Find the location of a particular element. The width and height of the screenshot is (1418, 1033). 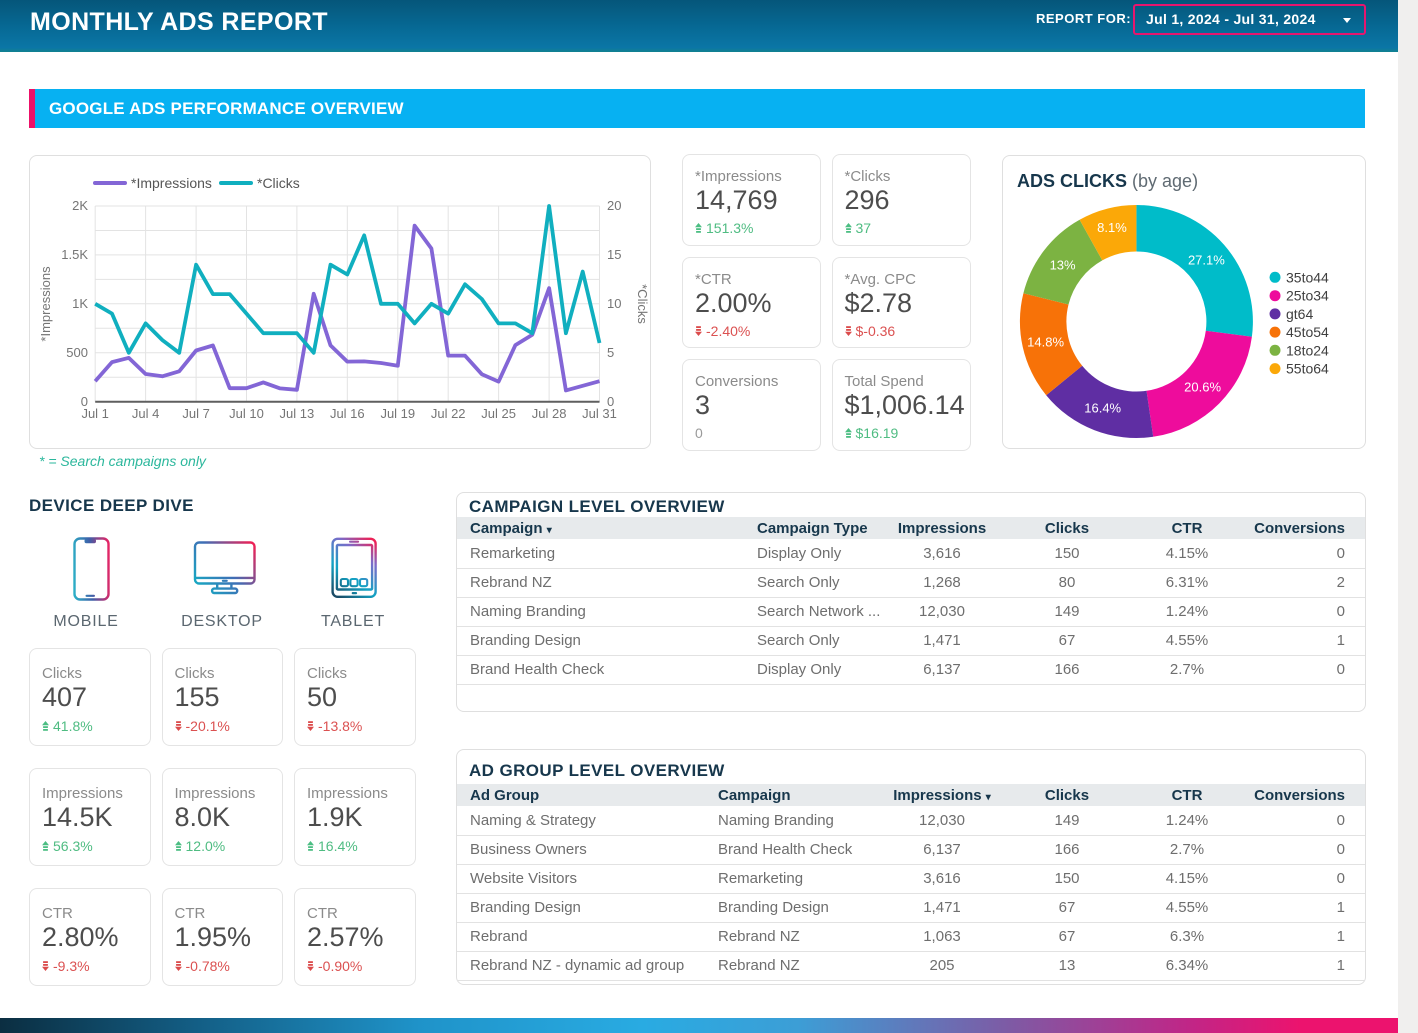

svg-text: Jul 22 is located at coordinates (448, 413).